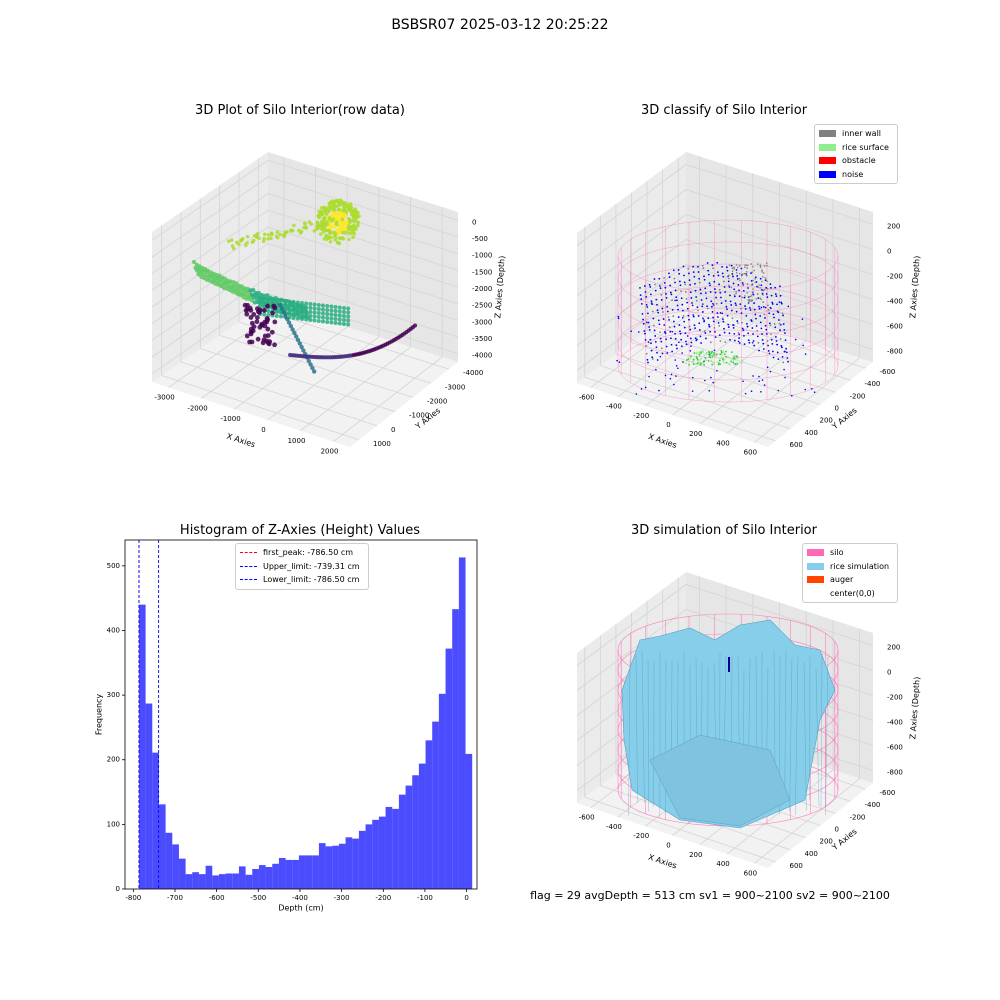 This screenshot has width=1000, height=1000. I want to click on x-tick-label: 0, so click(466, 898).